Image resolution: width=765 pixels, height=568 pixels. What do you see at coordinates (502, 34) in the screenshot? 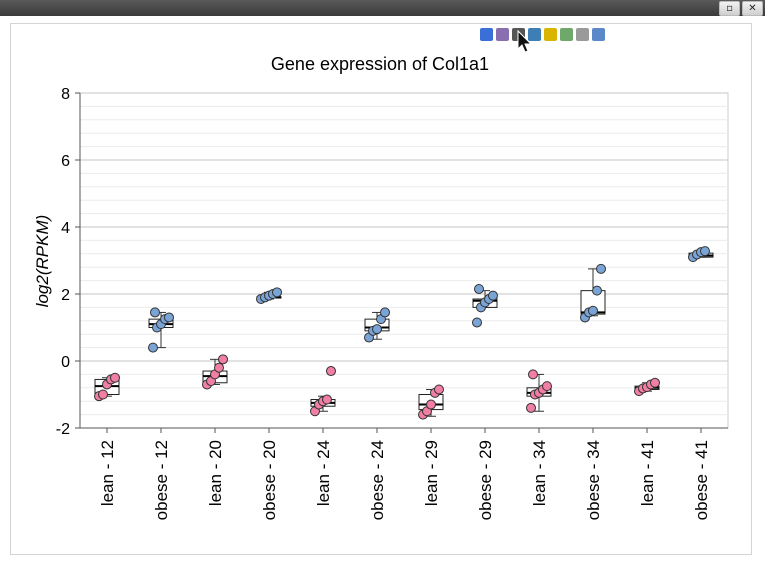
I see `info-icon` at bounding box center [502, 34].